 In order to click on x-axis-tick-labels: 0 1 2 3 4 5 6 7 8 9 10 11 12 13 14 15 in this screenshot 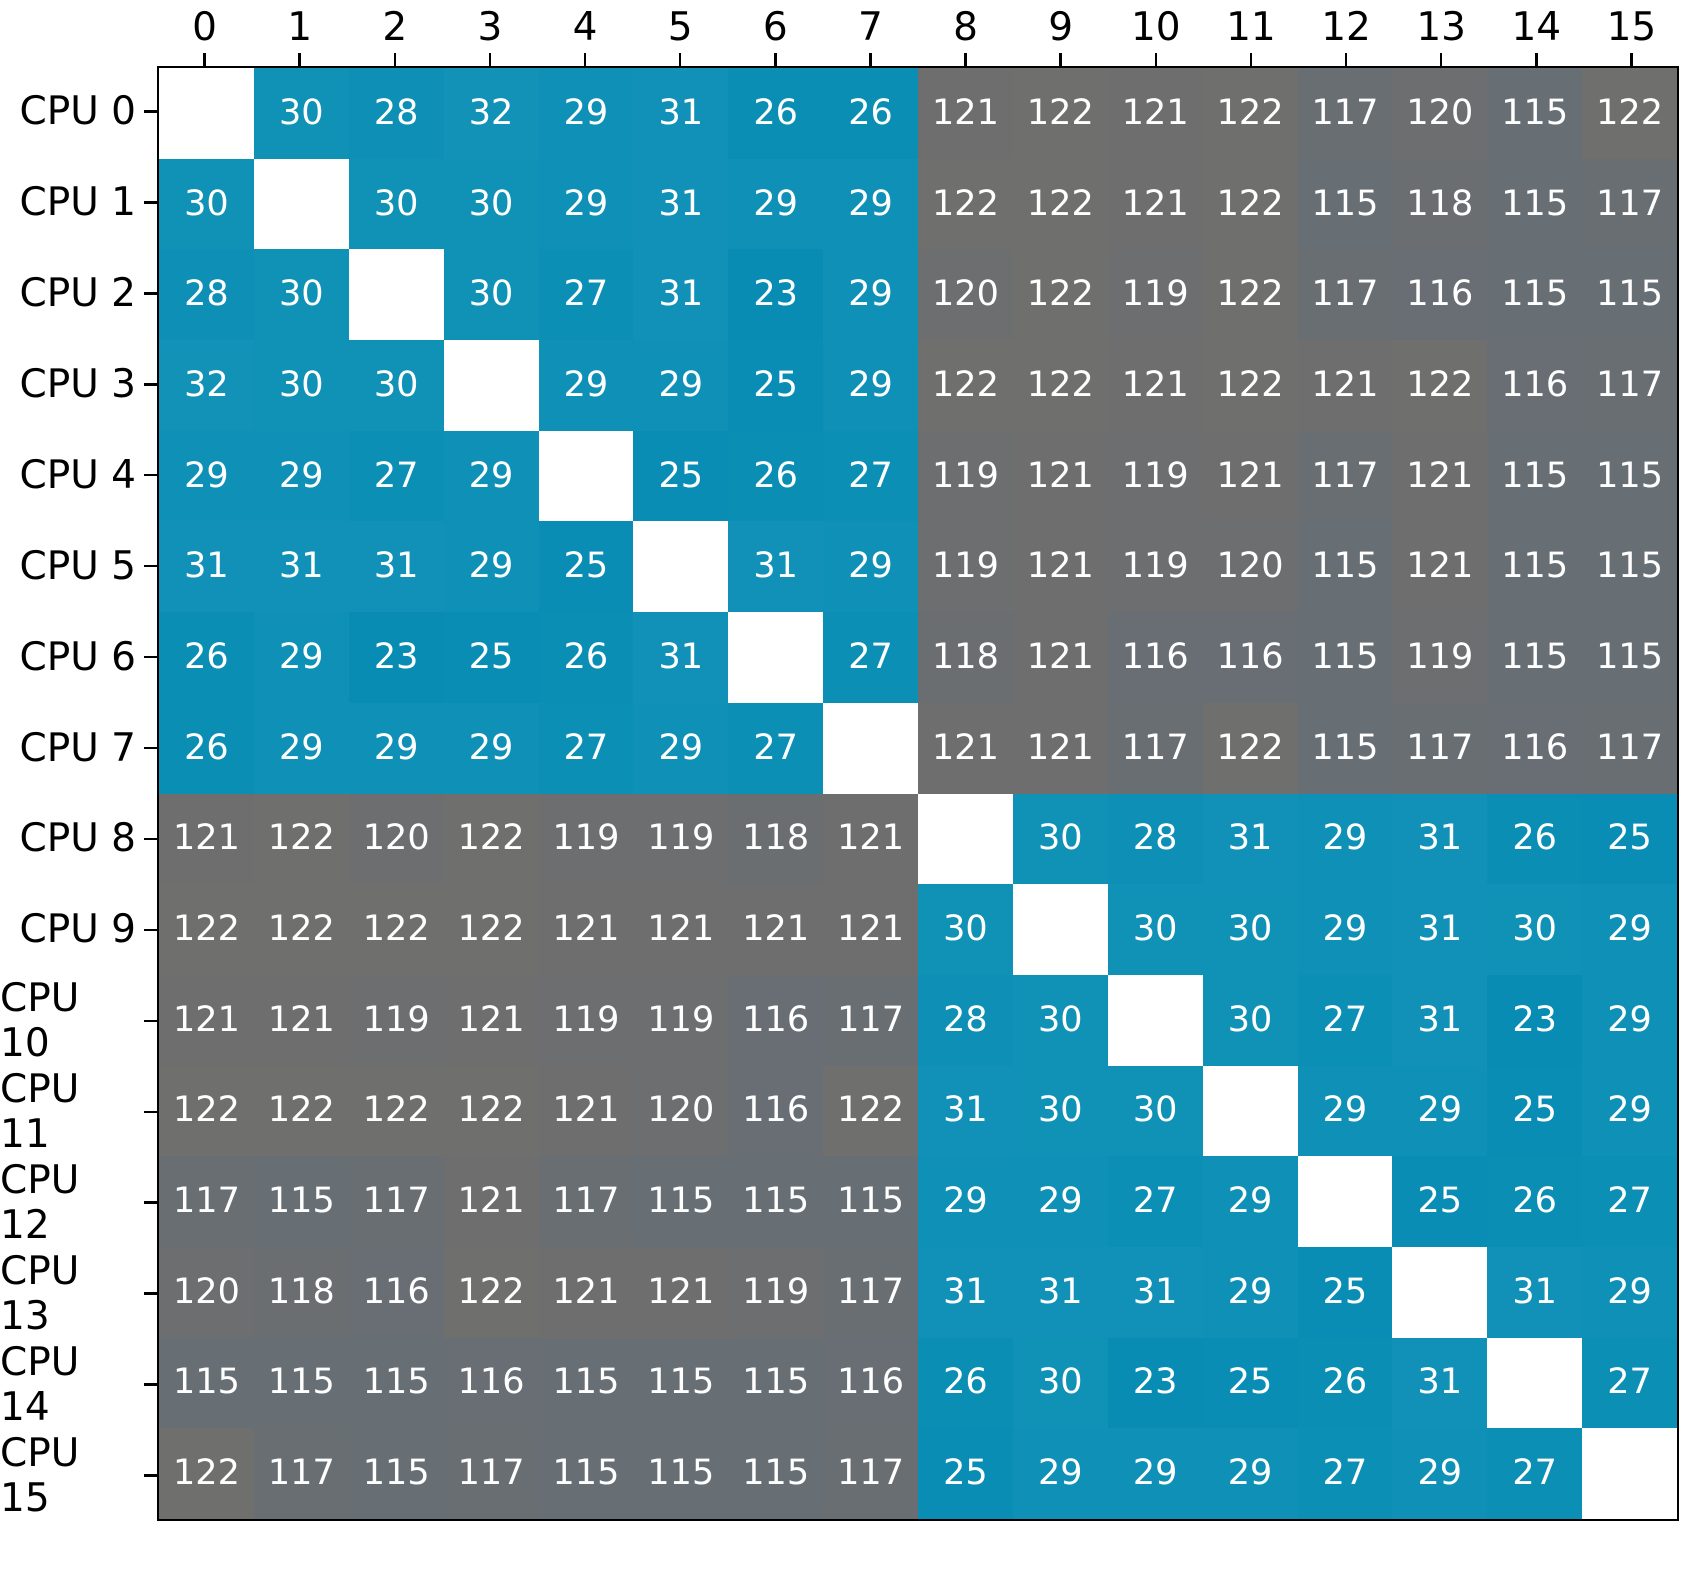, I will do `click(918, 26)`.